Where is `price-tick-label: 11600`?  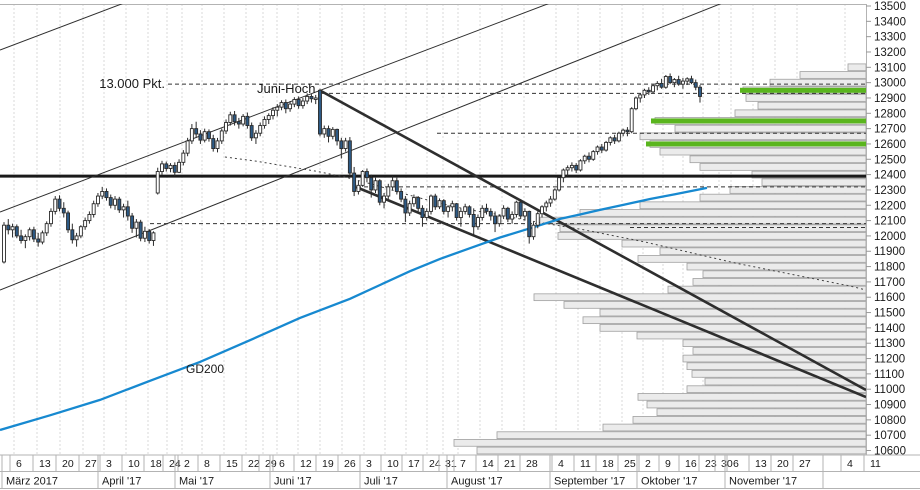 price-tick-label: 11600 is located at coordinates (889, 298).